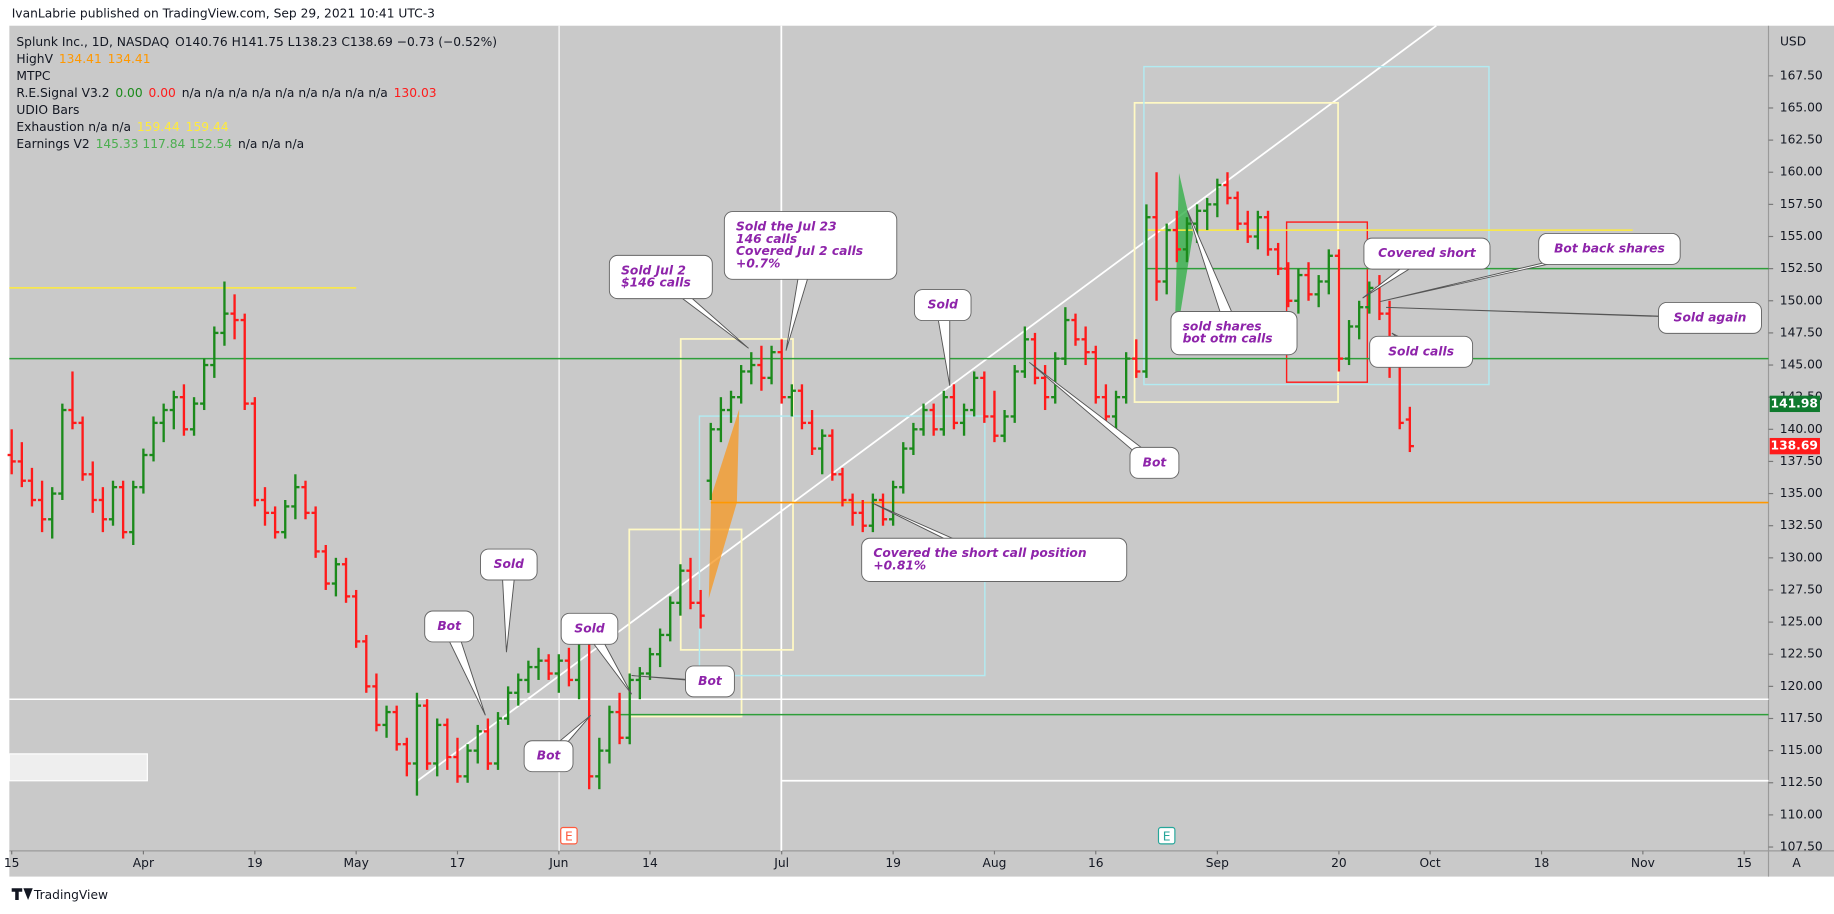 Image resolution: width=1834 pixels, height=914 pixels. I want to click on legend-line: HighV 134.41 134.41, so click(83, 59).